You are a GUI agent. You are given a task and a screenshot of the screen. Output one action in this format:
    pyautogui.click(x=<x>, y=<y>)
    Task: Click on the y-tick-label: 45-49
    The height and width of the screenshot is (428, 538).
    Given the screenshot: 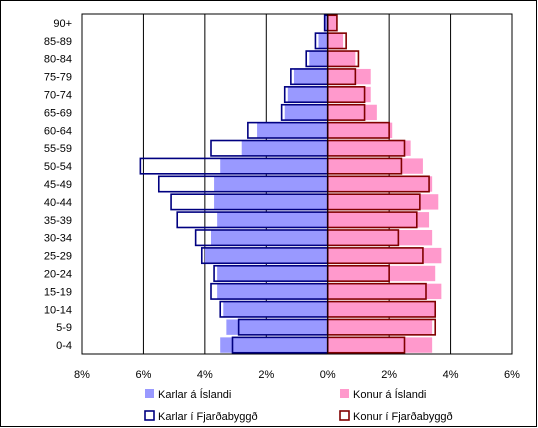 What is the action you would take?
    pyautogui.click(x=58, y=185)
    